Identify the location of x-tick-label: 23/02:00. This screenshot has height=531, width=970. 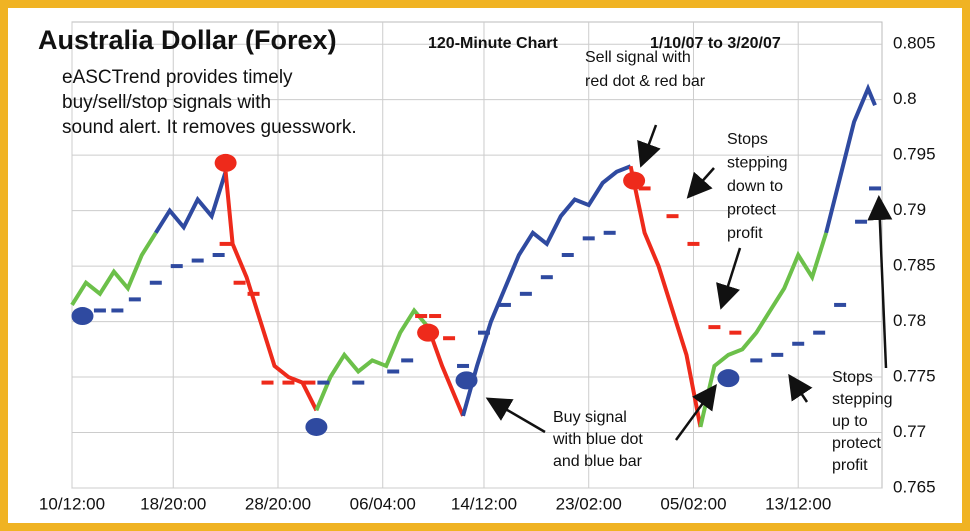
(589, 503).